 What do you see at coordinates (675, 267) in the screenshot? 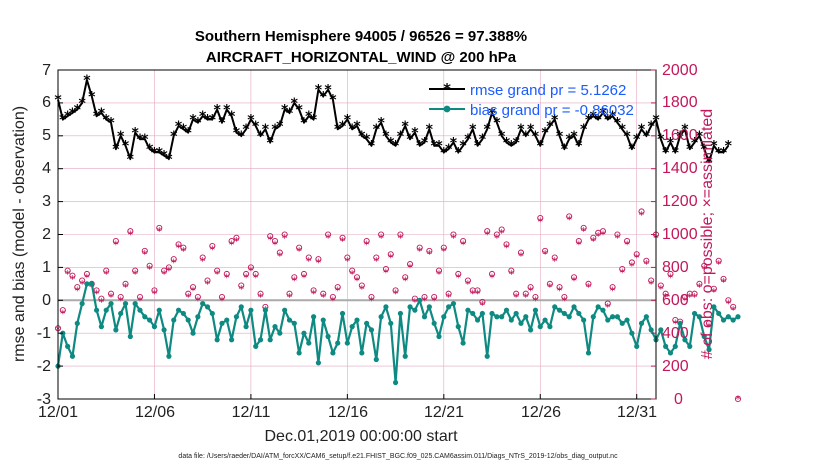
I see `y-right-tick-label: 800` at bounding box center [675, 267].